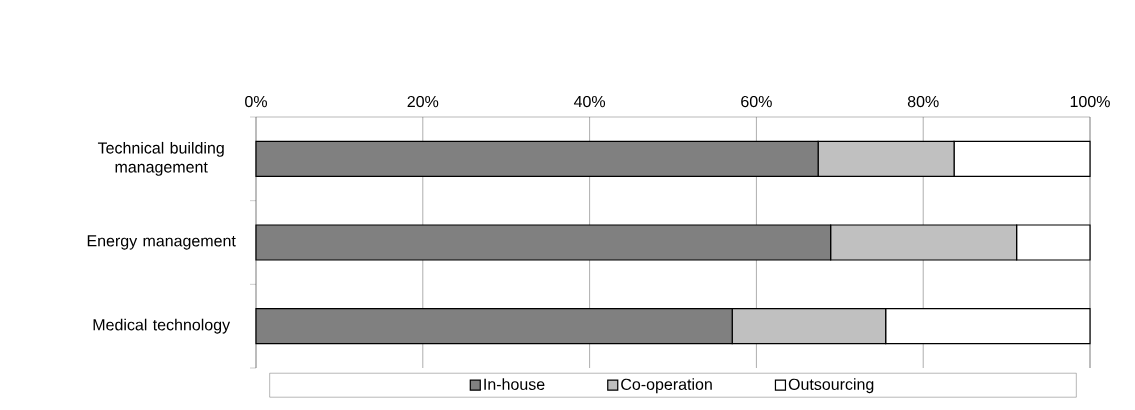  What do you see at coordinates (923, 101) in the screenshot?
I see `x-tick-label: 80%` at bounding box center [923, 101].